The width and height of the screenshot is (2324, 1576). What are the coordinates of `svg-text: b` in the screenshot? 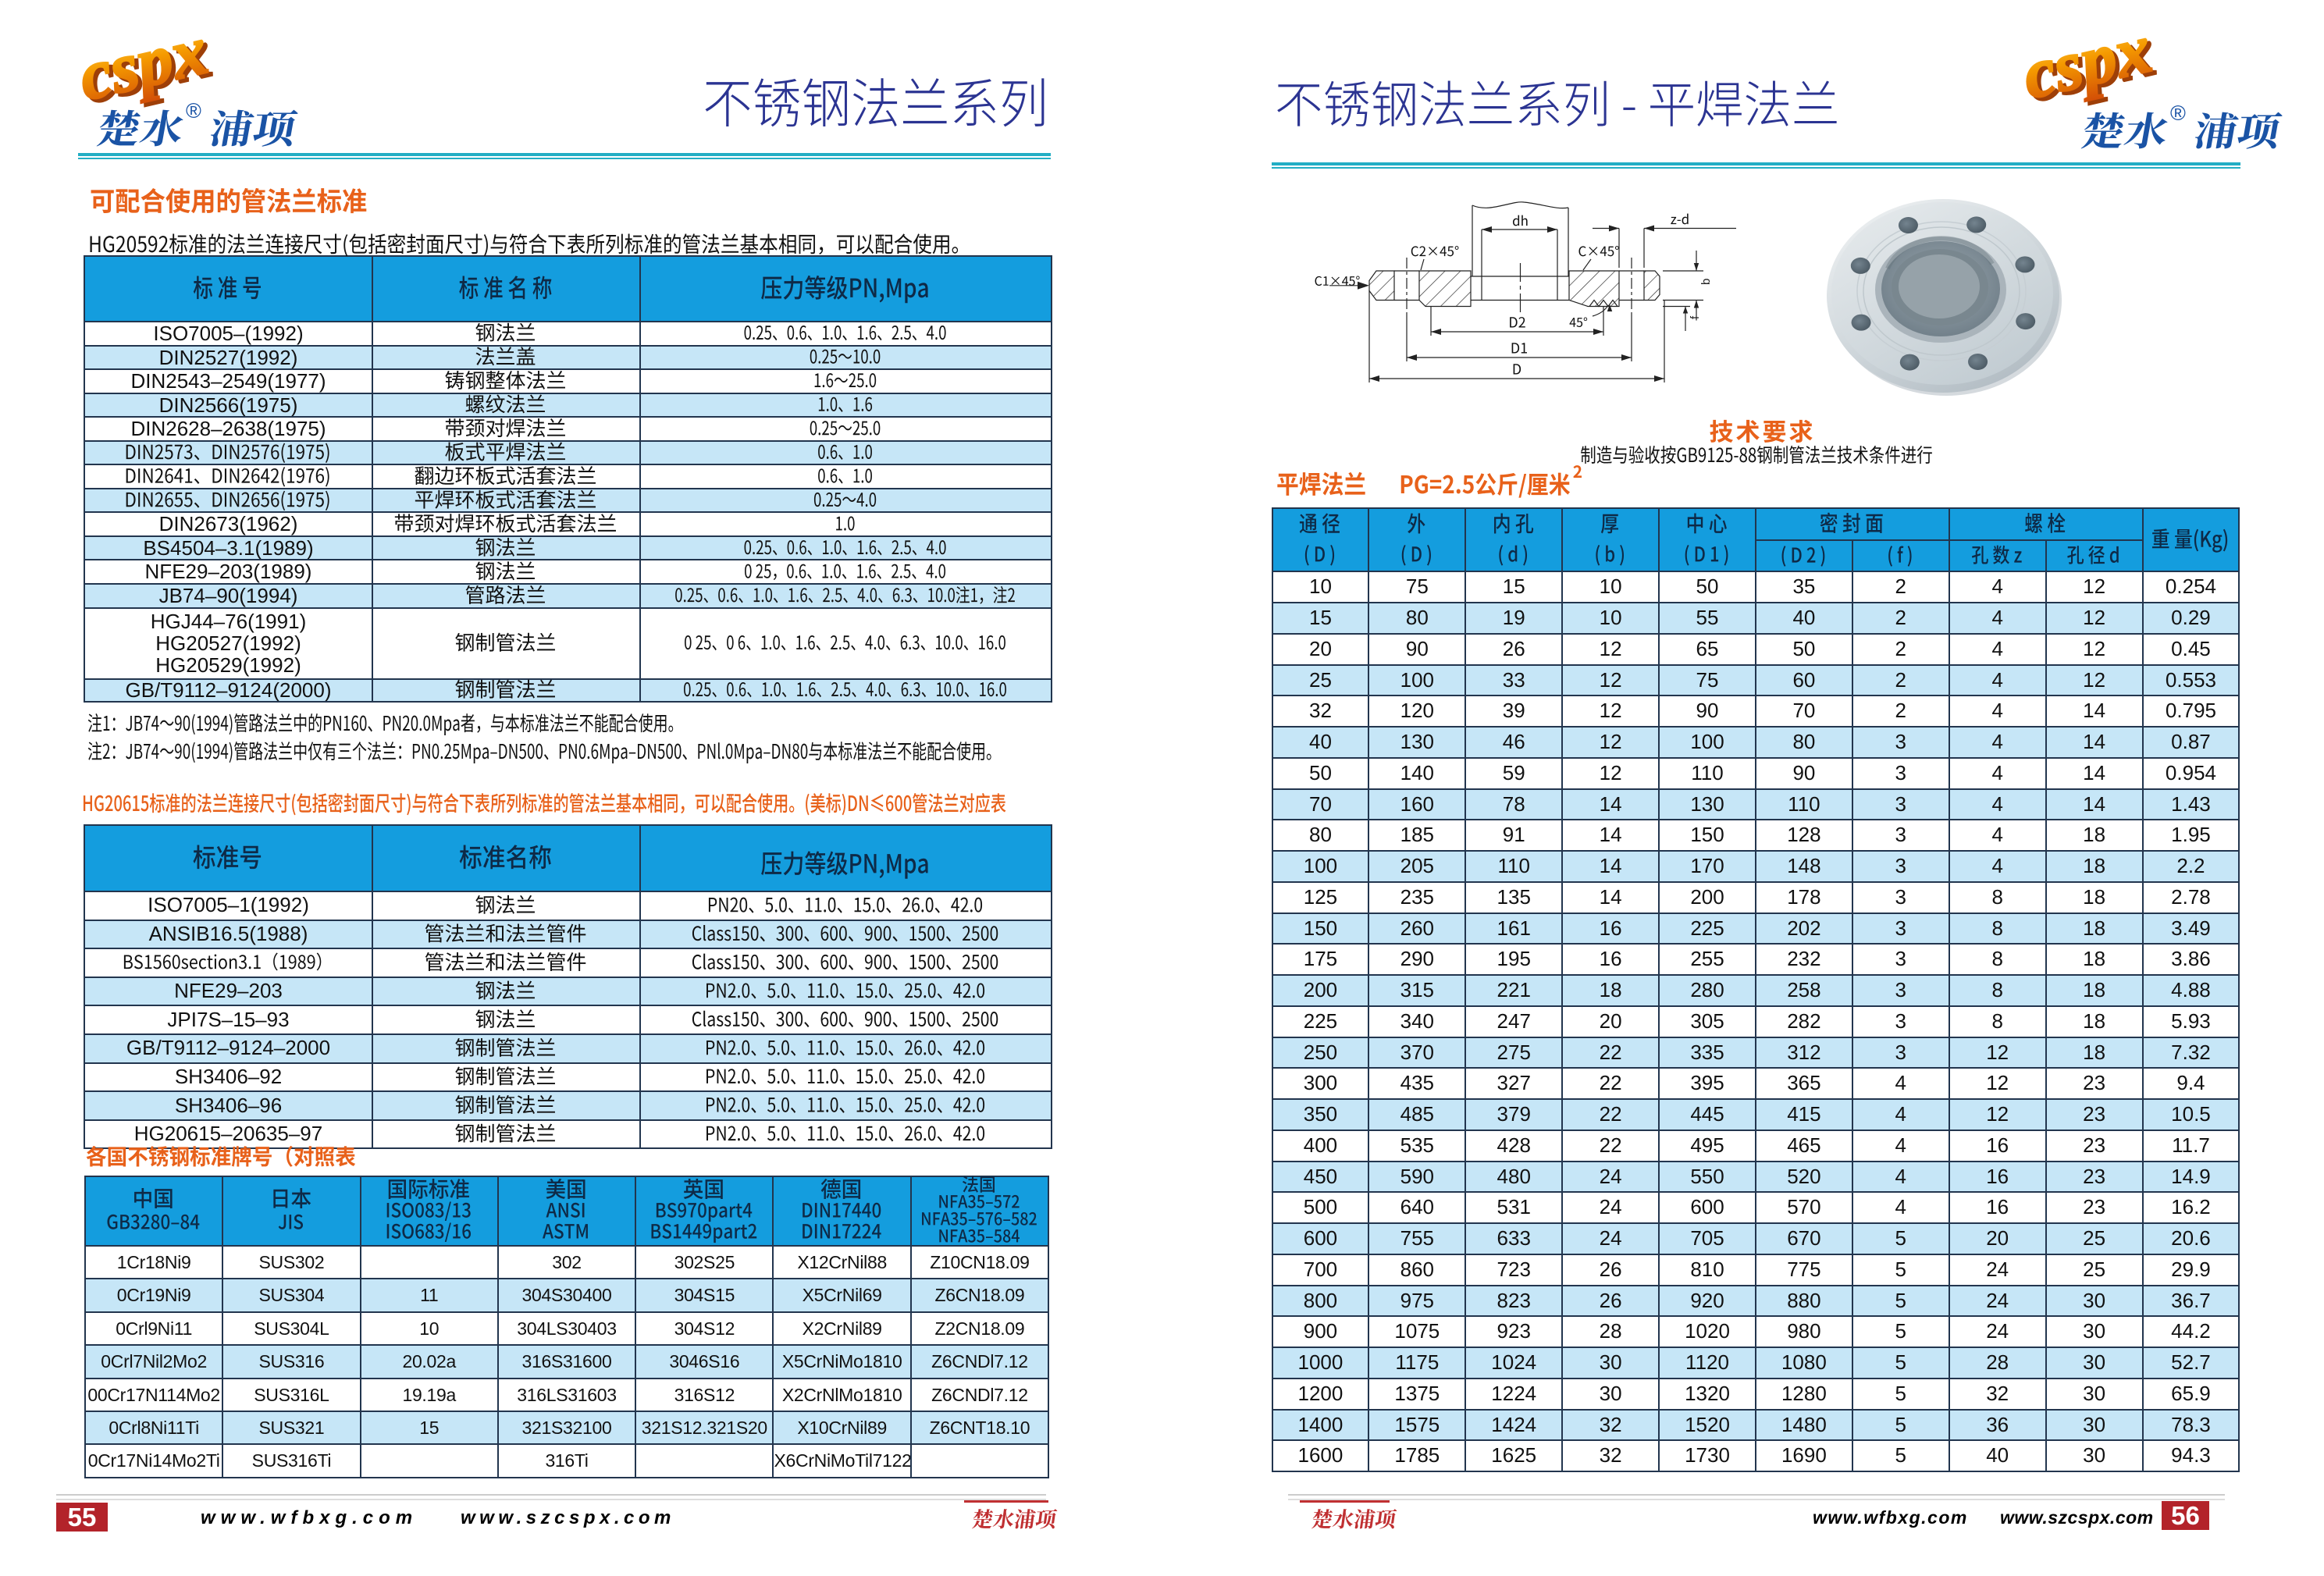 It's located at (1706, 282).